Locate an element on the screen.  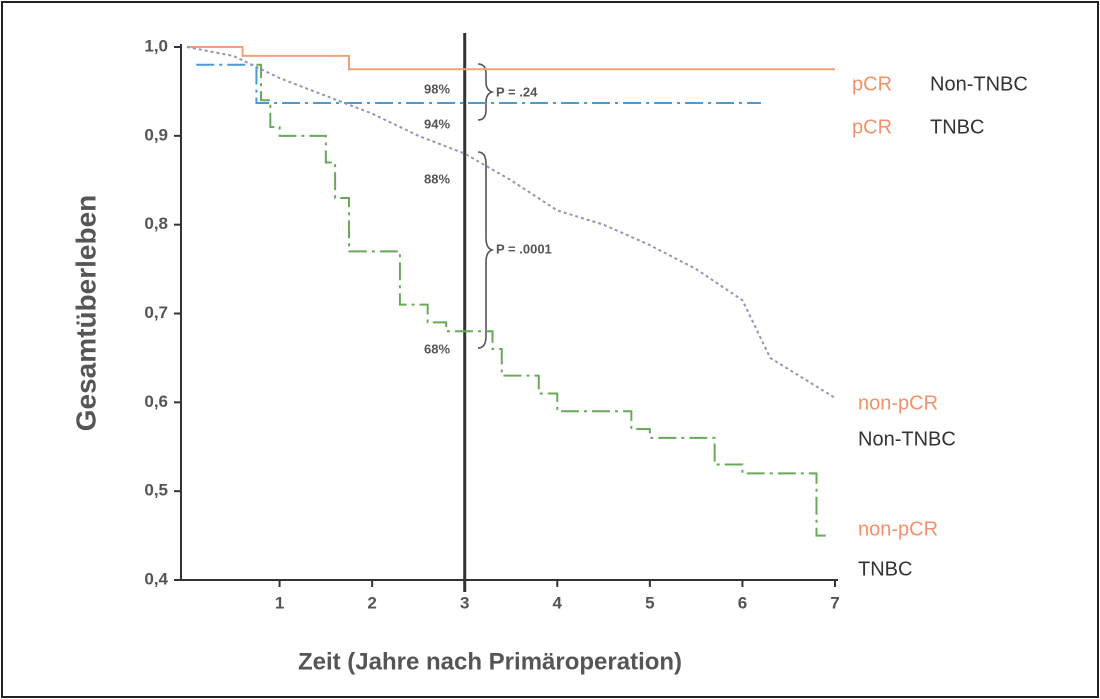
x-tick-label: 2 is located at coordinates (371, 602).